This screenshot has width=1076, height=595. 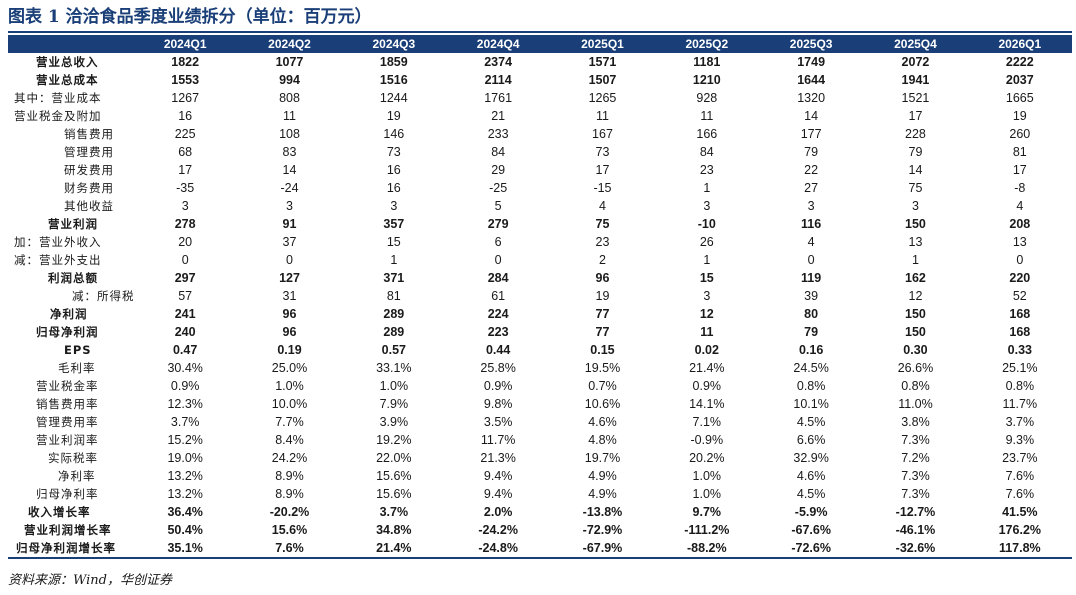 I want to click on value-cell: 20.2%, so click(x=707, y=458).